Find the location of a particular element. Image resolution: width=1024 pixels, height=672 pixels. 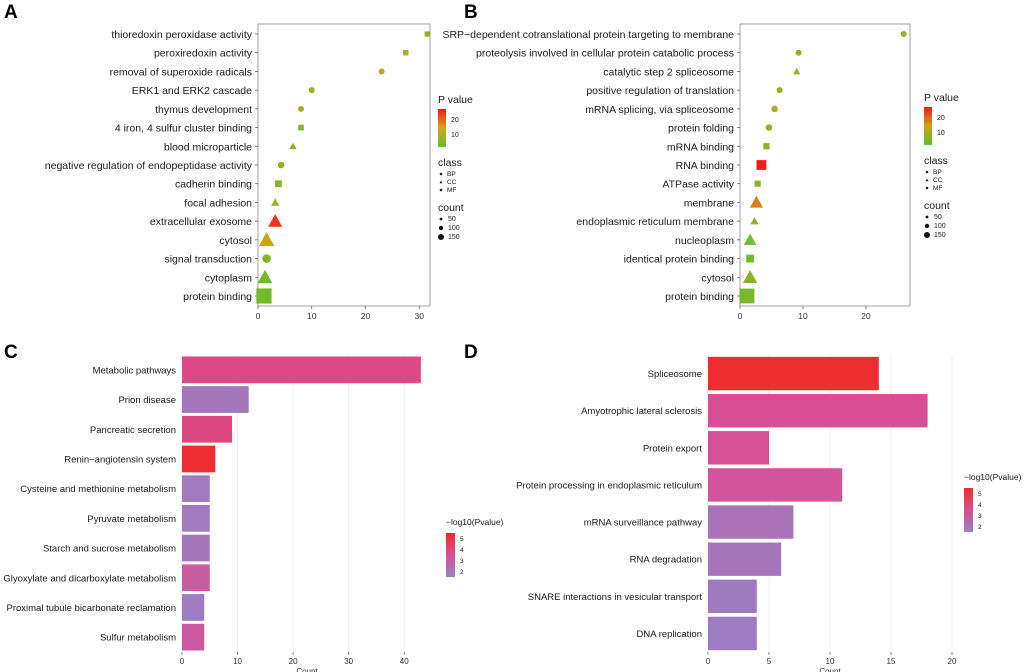

legend-count-title: count is located at coordinates (451, 208).